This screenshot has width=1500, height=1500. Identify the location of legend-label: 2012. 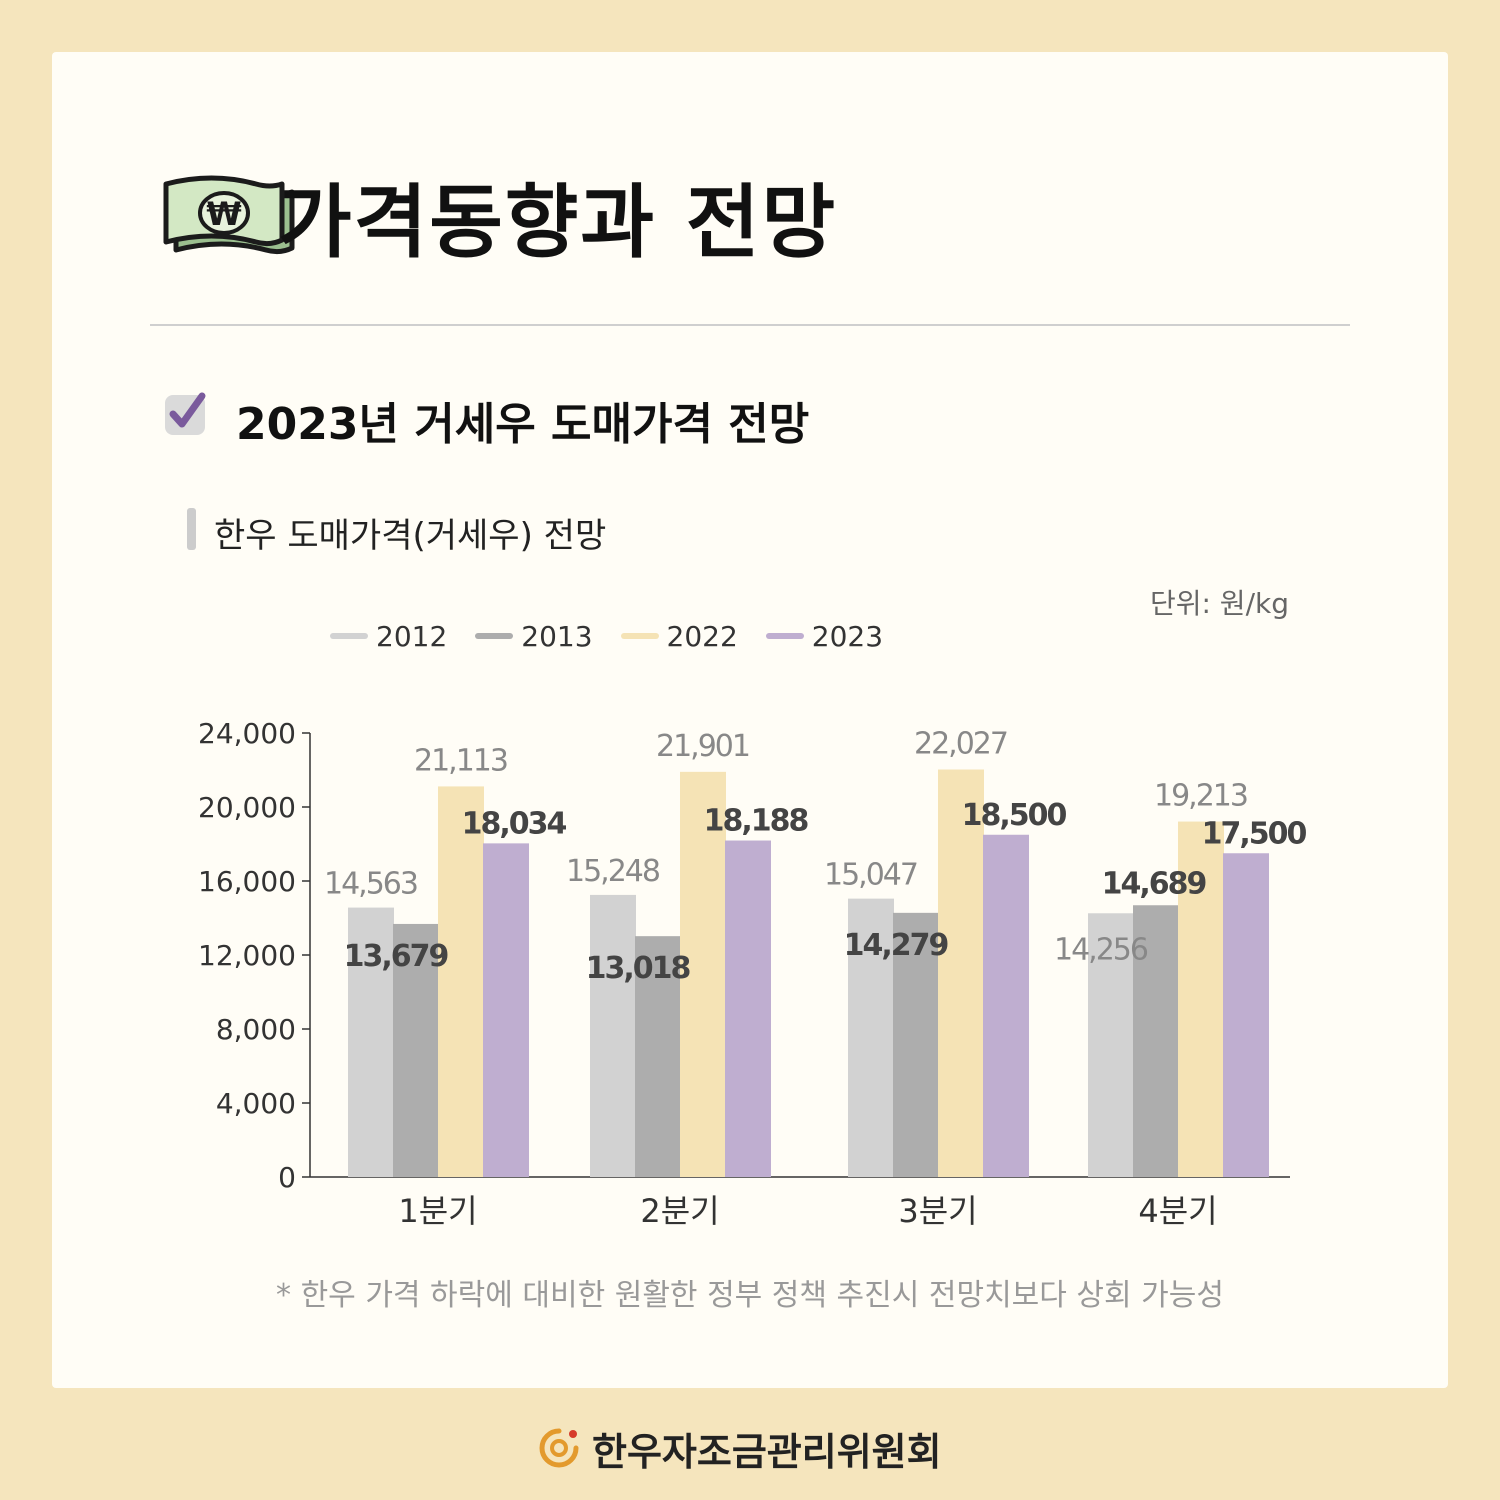
(412, 636).